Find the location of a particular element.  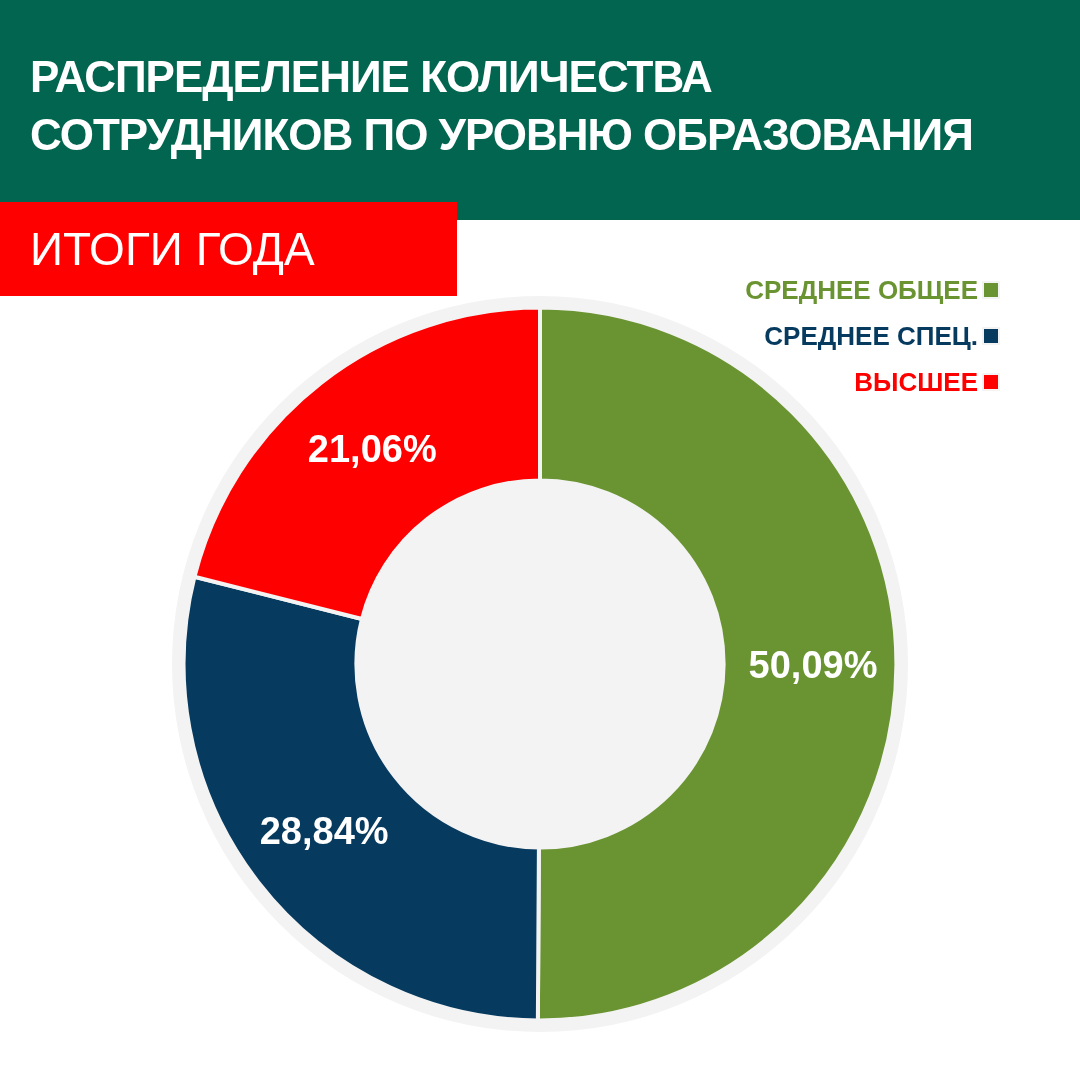

legend-label: СРЕДНЕЕ ОБЩЕЕ is located at coordinates (861, 290).